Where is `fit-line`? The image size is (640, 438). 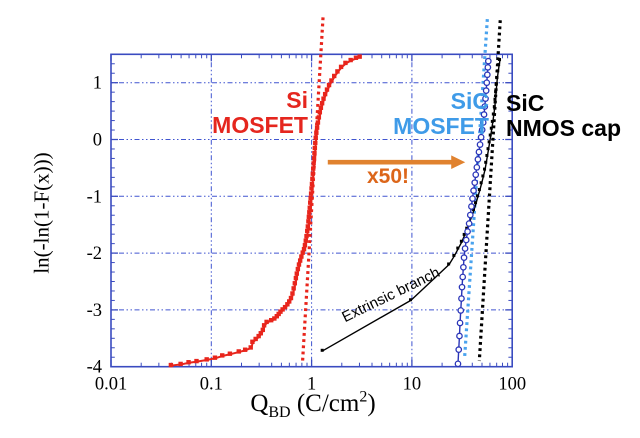
fit-line is located at coordinates (312, 190).